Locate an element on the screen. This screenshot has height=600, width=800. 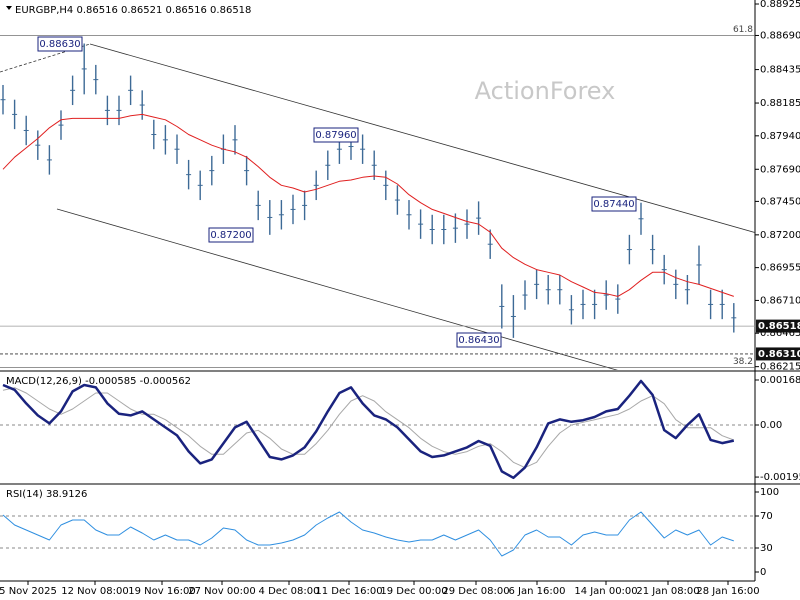
values-line is located at coordinates (368, 534).